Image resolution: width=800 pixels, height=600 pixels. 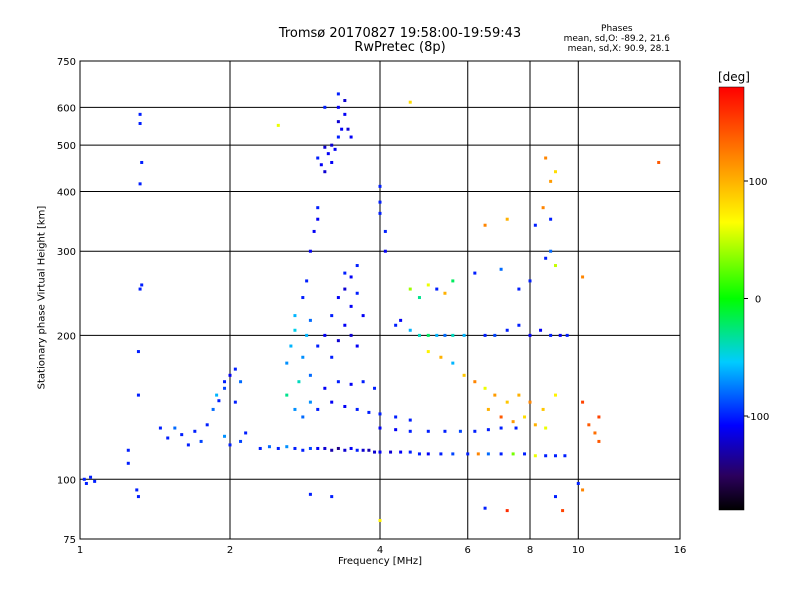 What do you see at coordinates (530, 550) in the screenshot?
I see `x-tick-label: 8` at bounding box center [530, 550].